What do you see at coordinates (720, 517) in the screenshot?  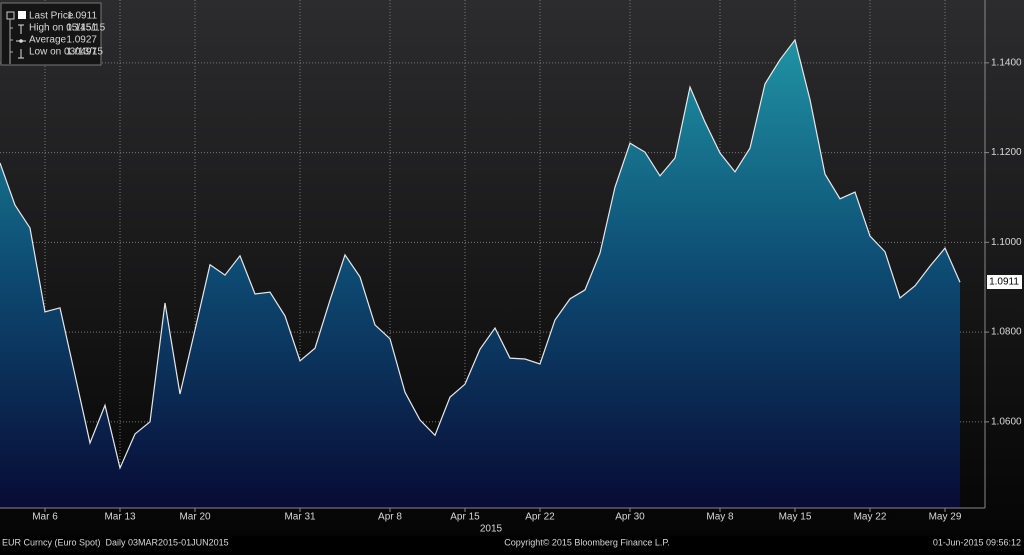 I see `x-tick-label: May 8` at bounding box center [720, 517].